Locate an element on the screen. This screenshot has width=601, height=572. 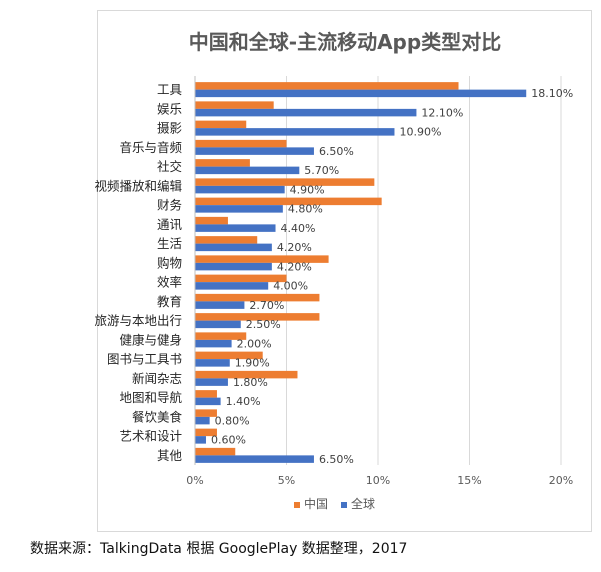
category-label: 视频播放和编辑 is located at coordinates (138, 185).